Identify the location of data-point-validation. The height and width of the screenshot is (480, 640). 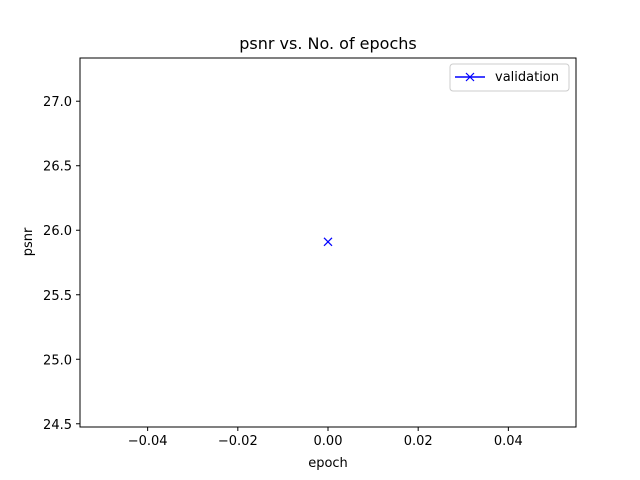
(328, 242).